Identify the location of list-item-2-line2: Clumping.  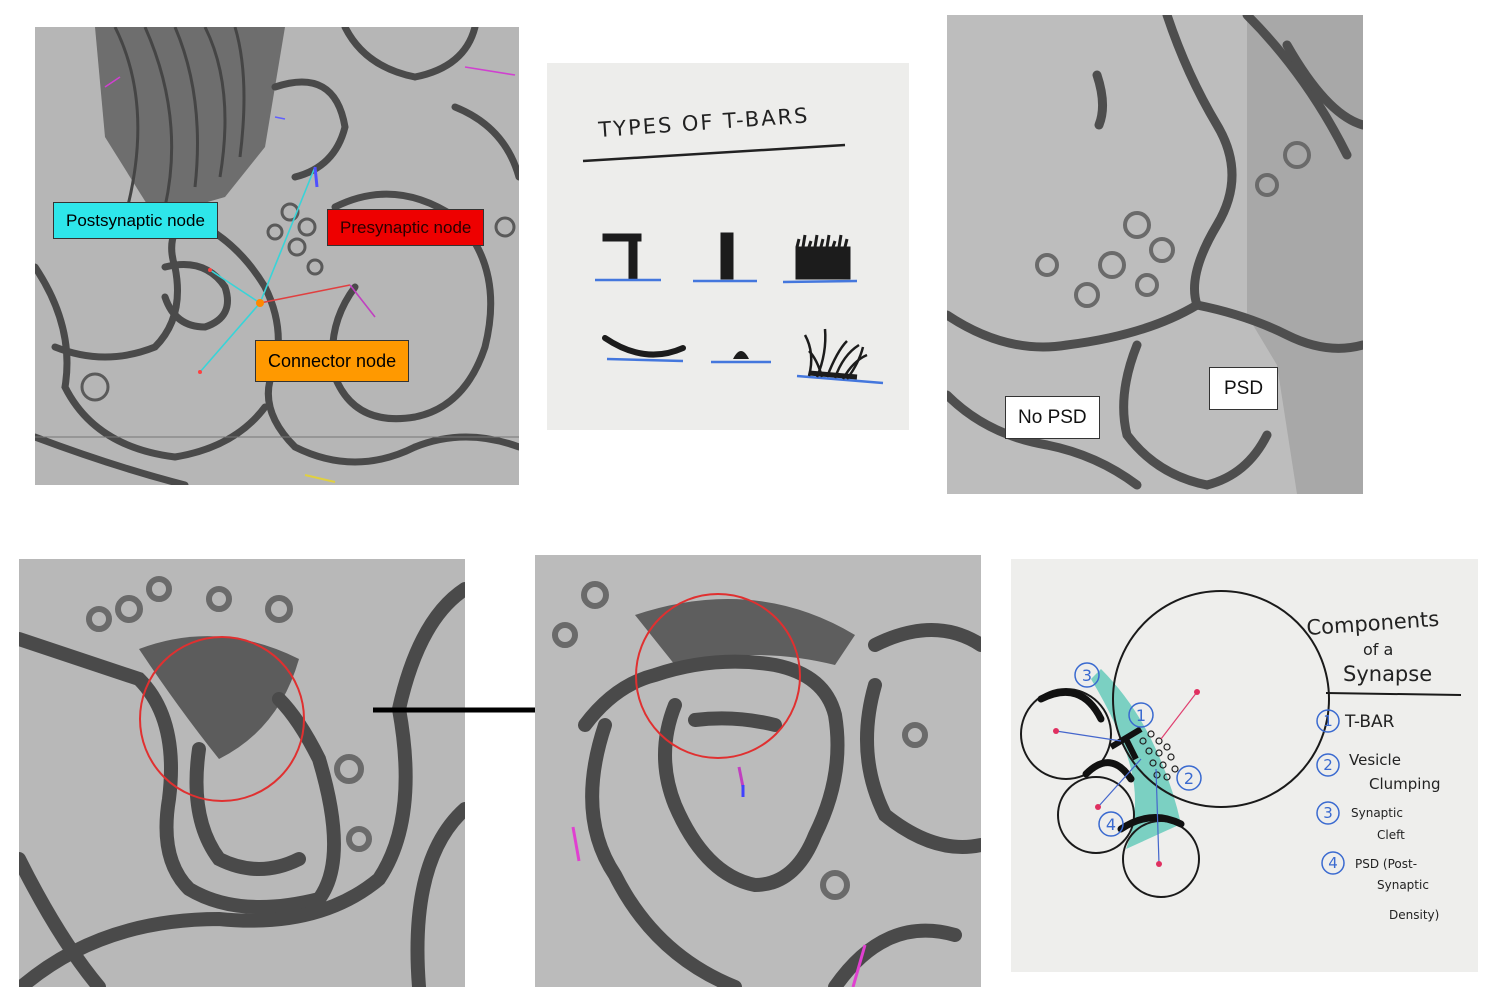
(1404, 784).